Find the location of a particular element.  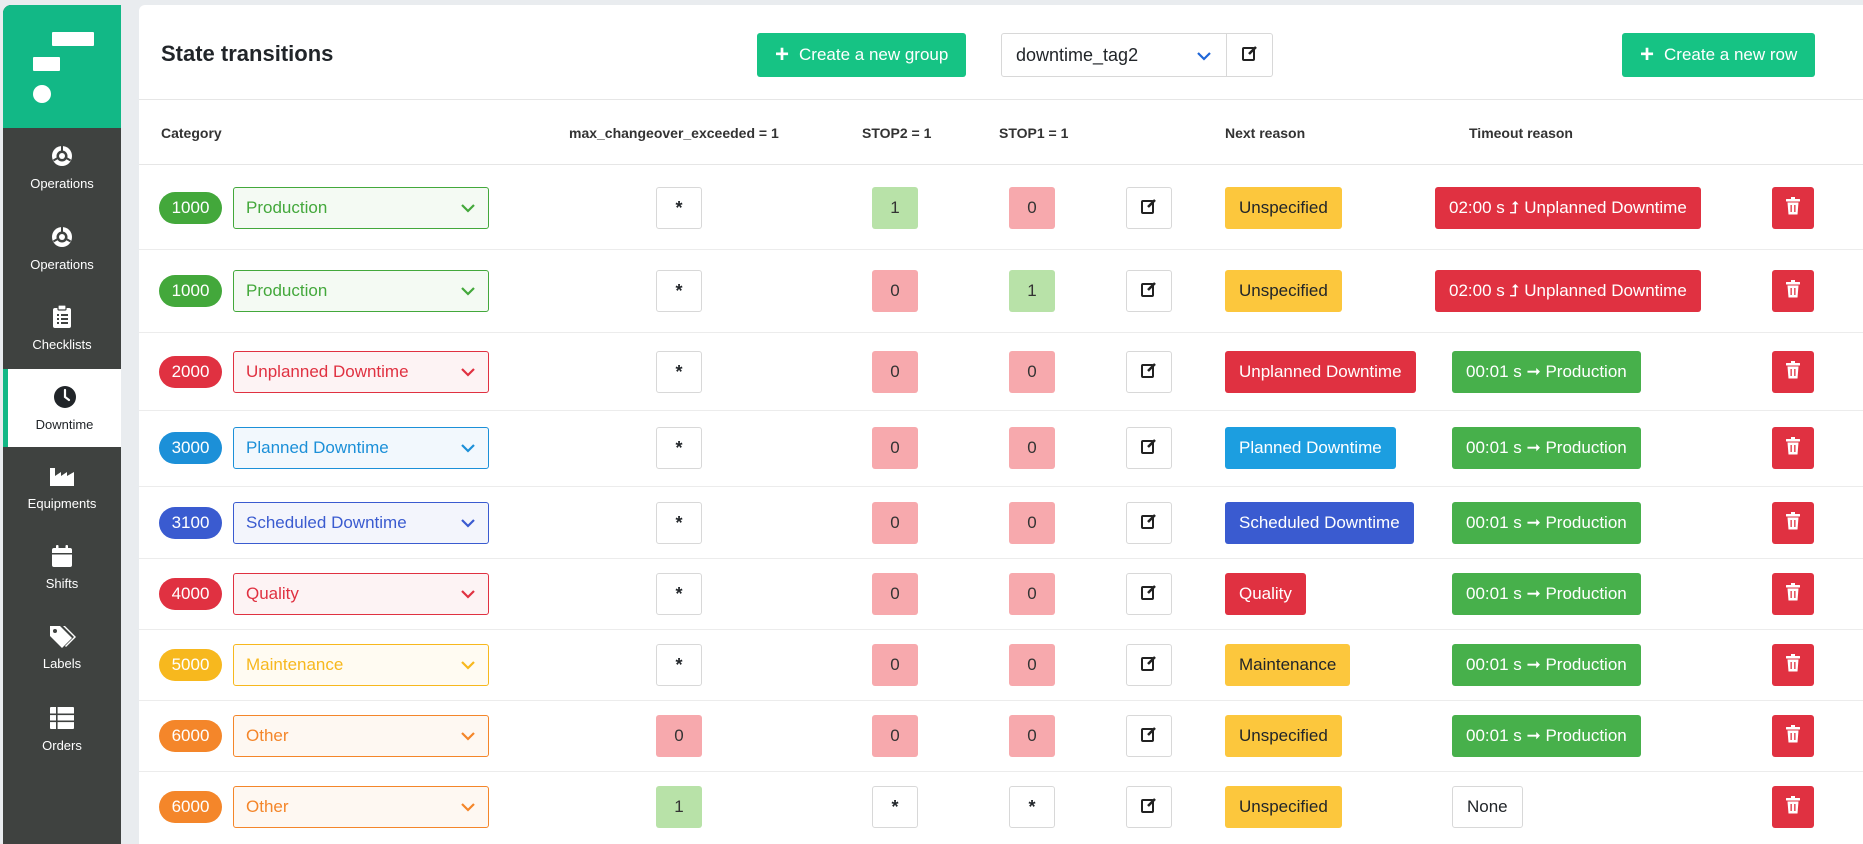

sidebar-item-orders: Orders is located at coordinates (62, 729).